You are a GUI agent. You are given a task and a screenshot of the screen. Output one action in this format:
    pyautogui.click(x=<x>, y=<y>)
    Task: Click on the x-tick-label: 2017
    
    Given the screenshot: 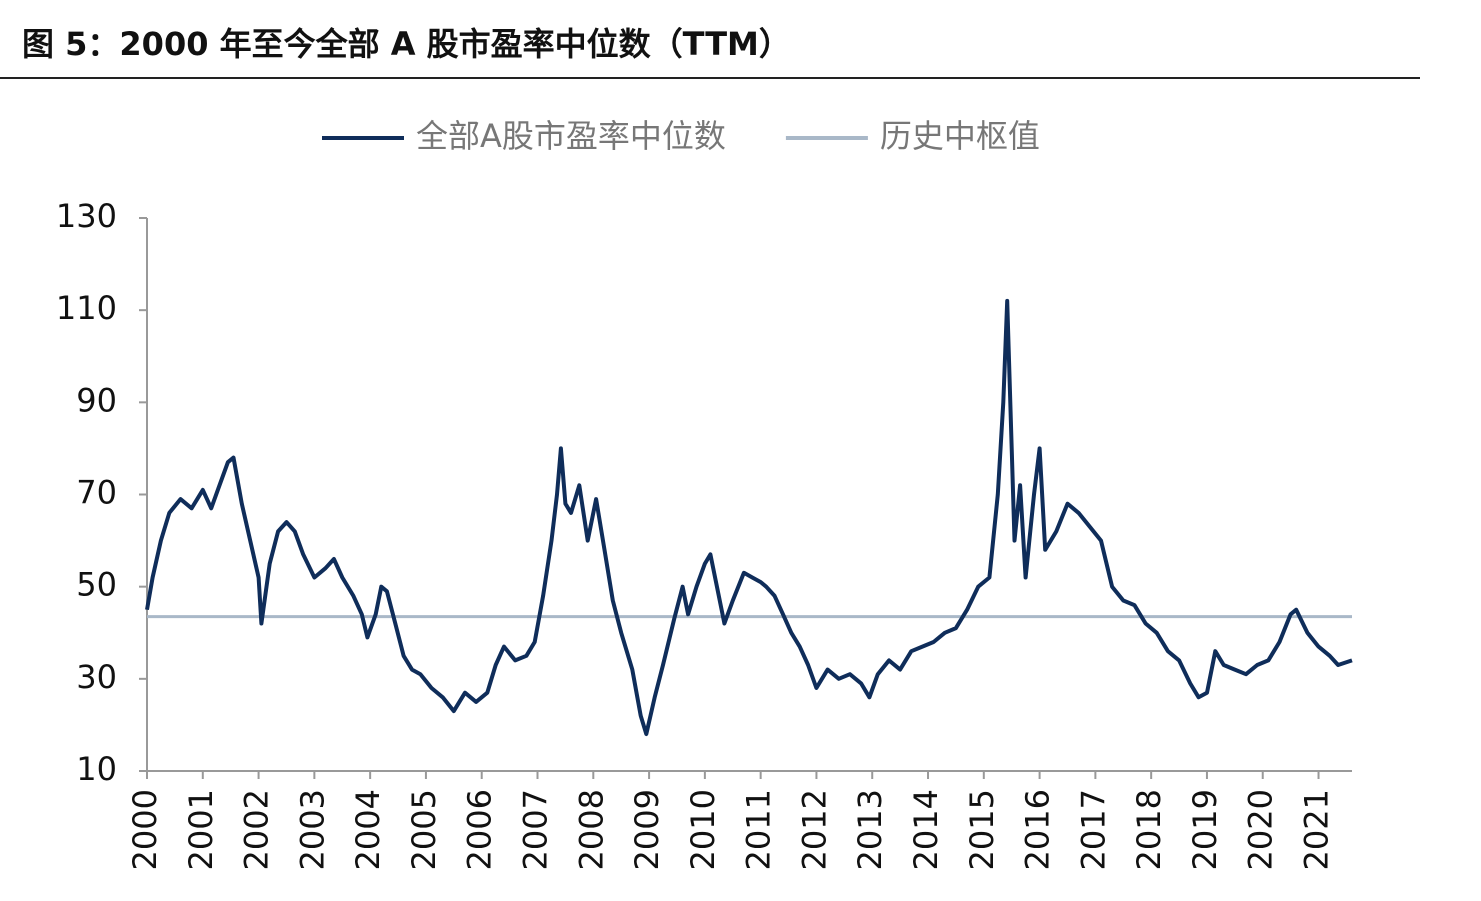 What is the action you would take?
    pyautogui.click(x=1093, y=829)
    